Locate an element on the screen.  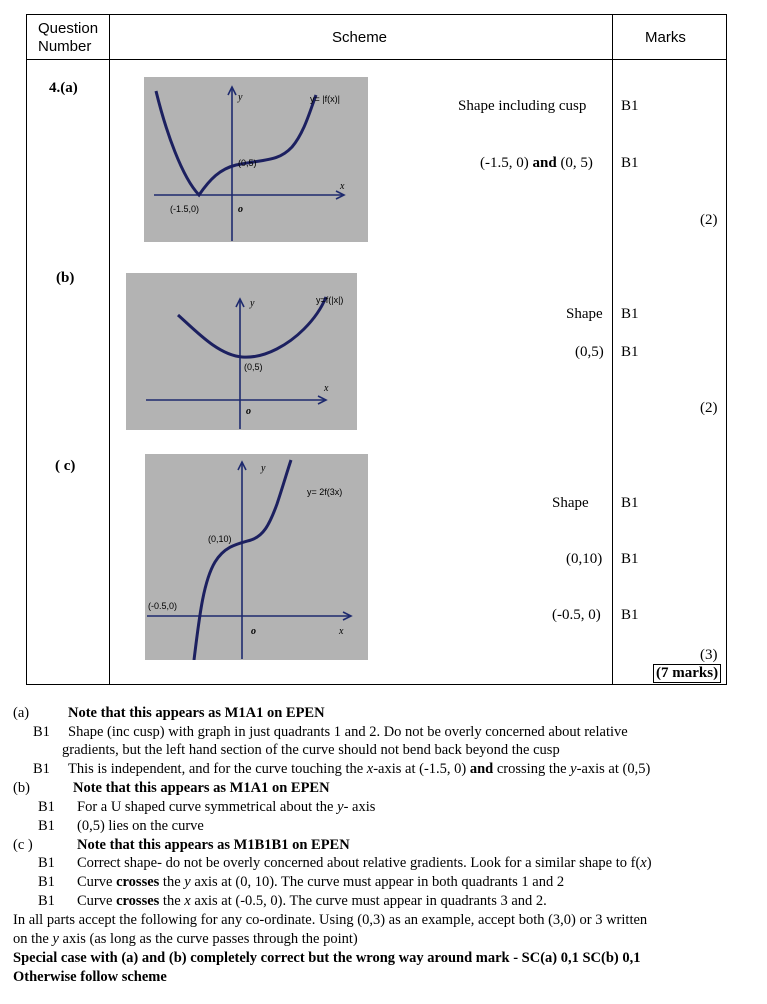
part-b-mark-2: B1 is located at coordinates (630, 352).